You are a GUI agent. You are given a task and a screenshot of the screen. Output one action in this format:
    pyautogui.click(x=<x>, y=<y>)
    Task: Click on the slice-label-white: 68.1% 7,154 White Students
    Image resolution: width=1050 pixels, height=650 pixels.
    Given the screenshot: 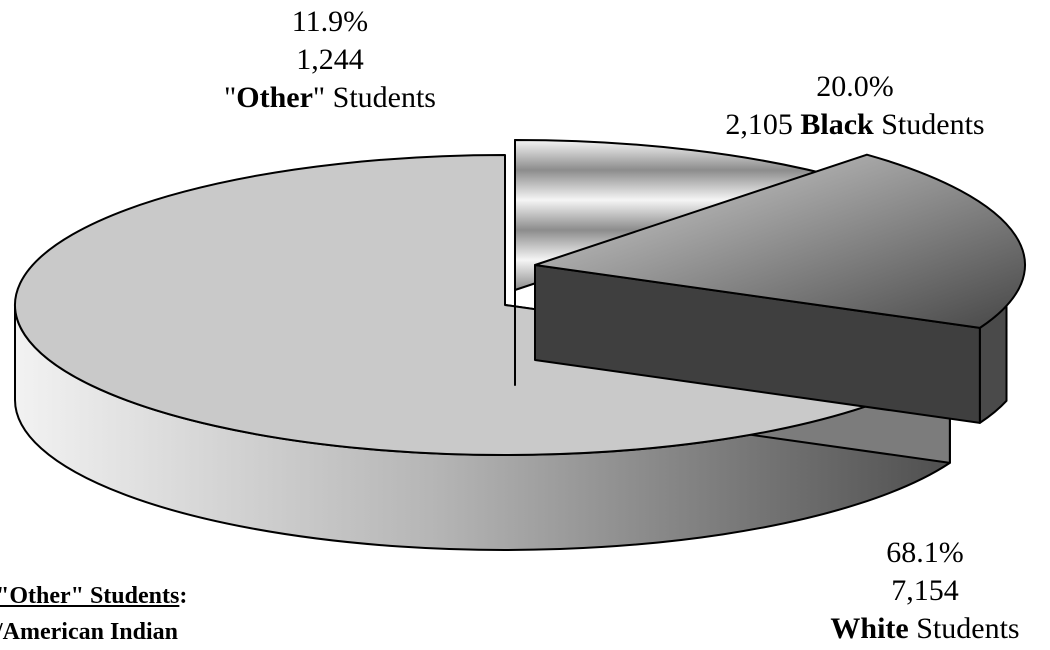 What is the action you would take?
    pyautogui.click(x=925, y=591)
    